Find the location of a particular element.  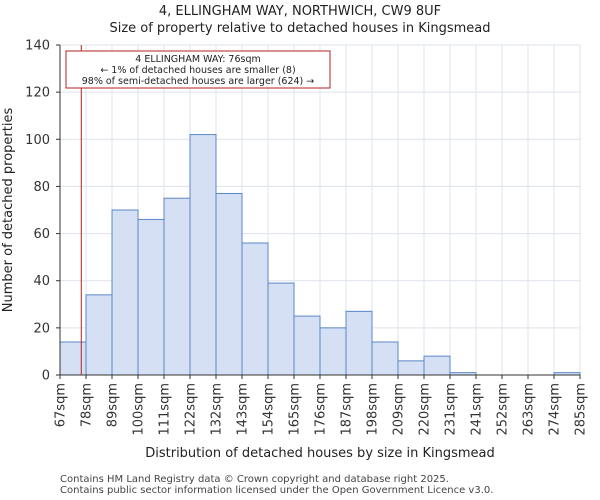

x-tick-label: 100sqm is located at coordinates (139, 409).